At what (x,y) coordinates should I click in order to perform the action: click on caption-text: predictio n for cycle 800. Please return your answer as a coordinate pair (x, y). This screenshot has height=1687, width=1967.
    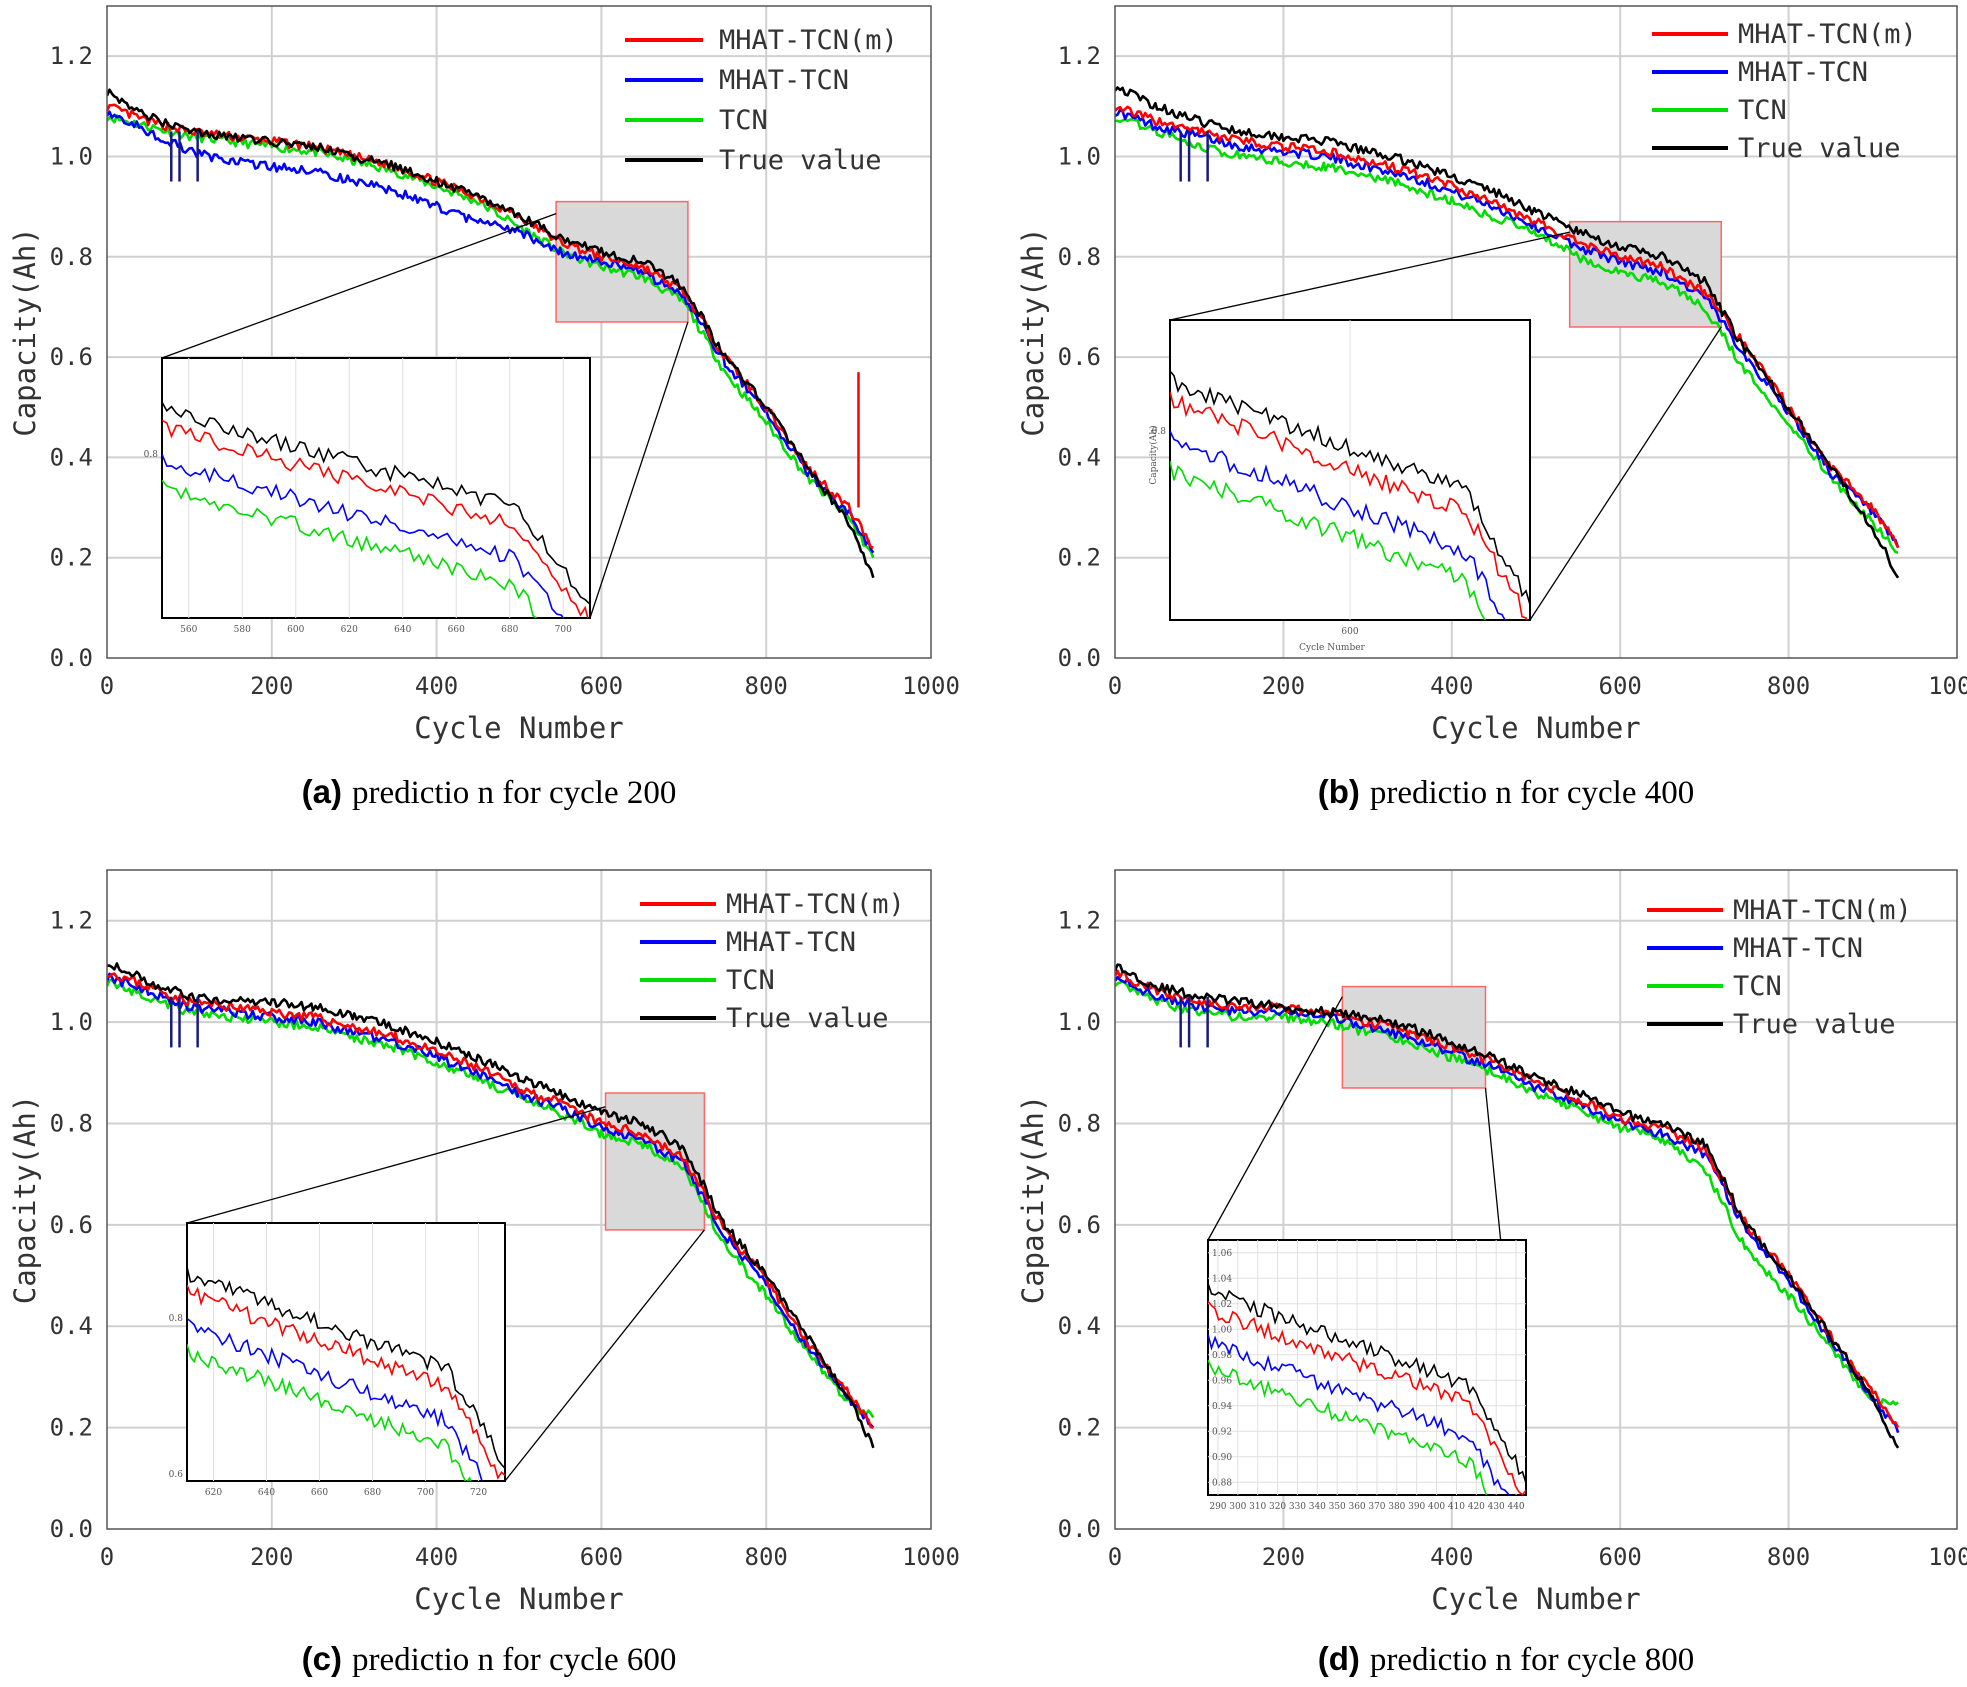
    Looking at the image, I should click on (1532, 1660).